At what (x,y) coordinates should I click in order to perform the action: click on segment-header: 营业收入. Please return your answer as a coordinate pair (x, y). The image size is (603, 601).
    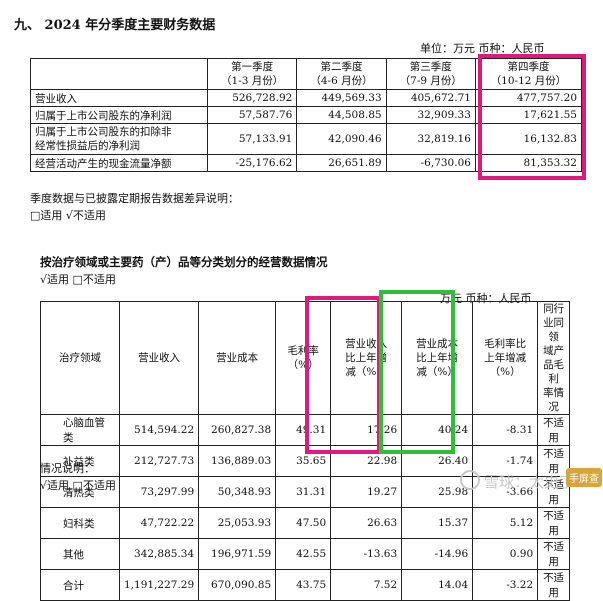
    Looking at the image, I should click on (159, 358).